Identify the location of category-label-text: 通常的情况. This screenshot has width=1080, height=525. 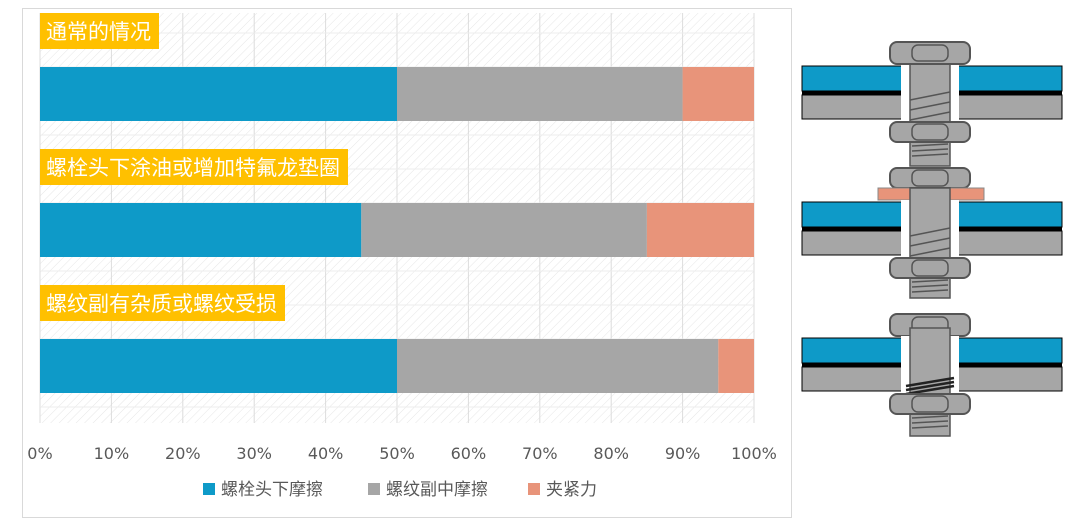
(98, 32).